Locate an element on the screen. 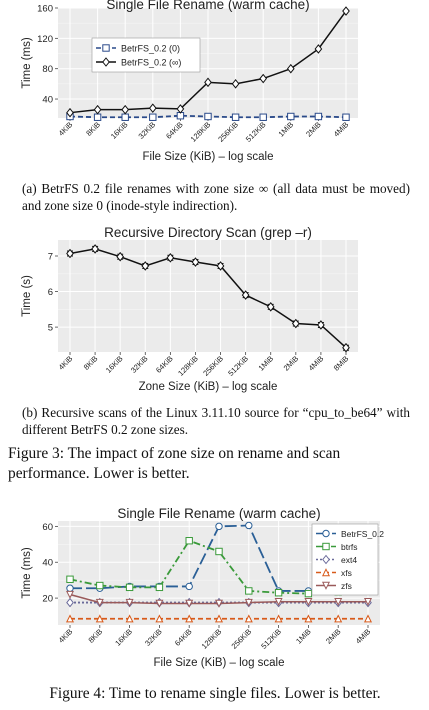 This screenshot has height=710, width=429. legend: BetrFS_0.2 (0) BetrFS_0.2 (∞) is located at coordinates (146, 55).